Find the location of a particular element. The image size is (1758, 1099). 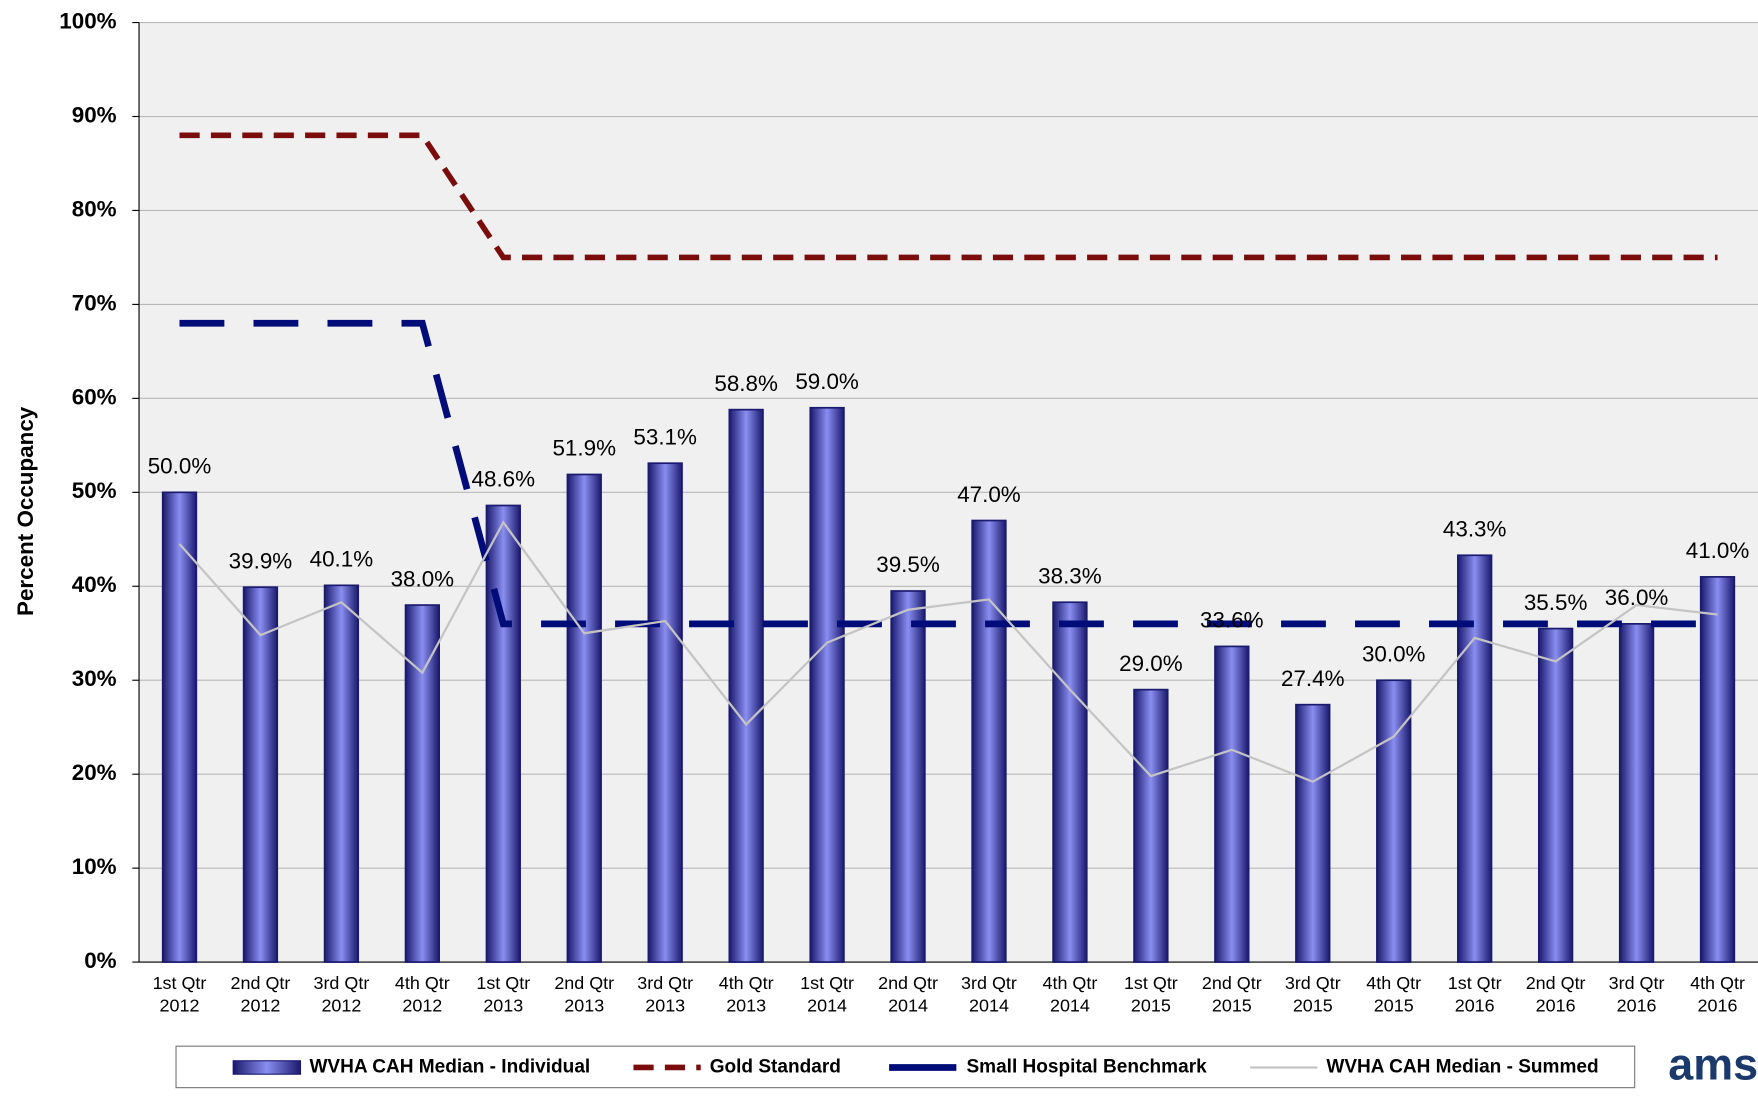

y-tick-label: 0% is located at coordinates (100, 960).